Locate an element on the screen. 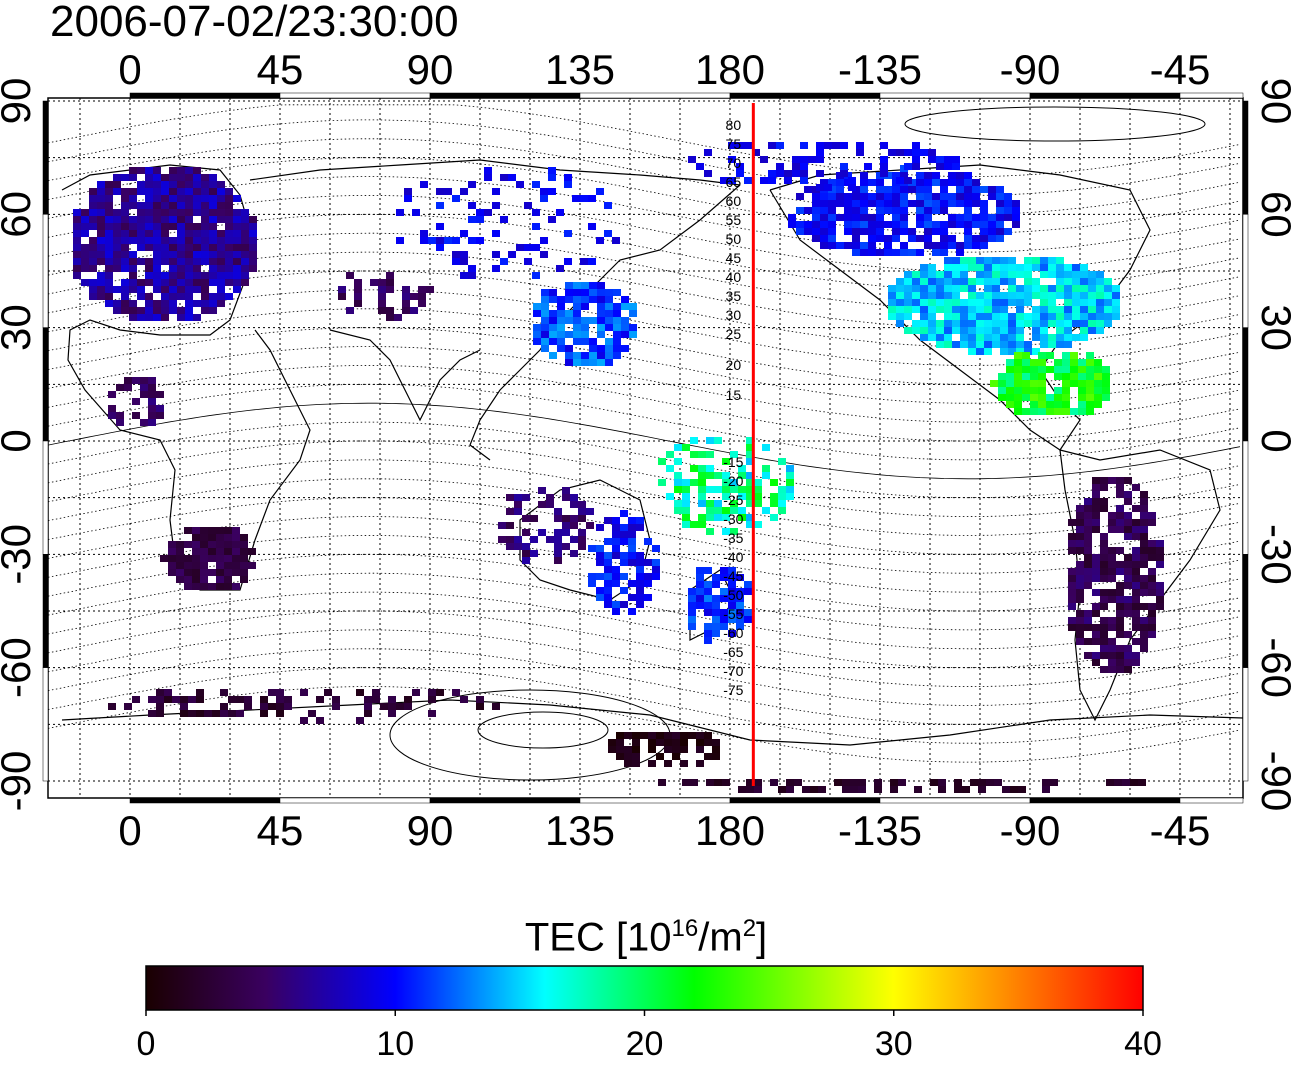 The image size is (1292, 1070). lat-tick-label-right: 60 is located at coordinates (1272, 214).